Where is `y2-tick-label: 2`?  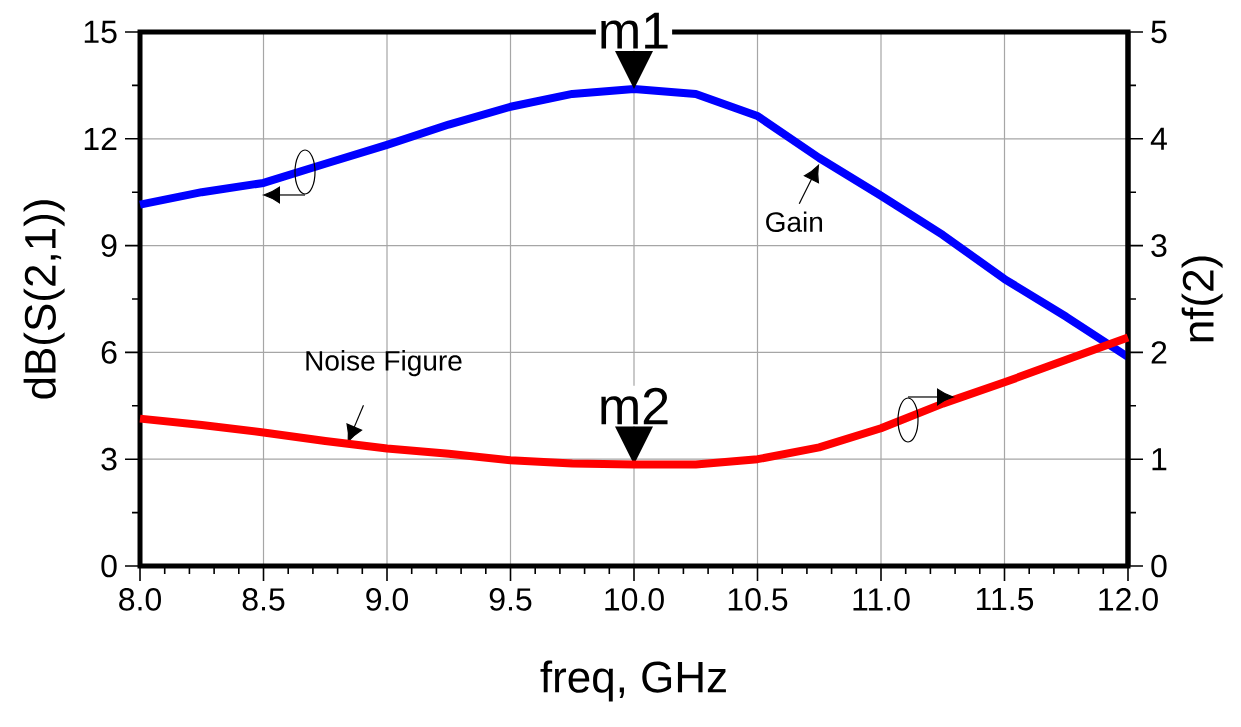
y2-tick-label: 2 is located at coordinates (1159, 352).